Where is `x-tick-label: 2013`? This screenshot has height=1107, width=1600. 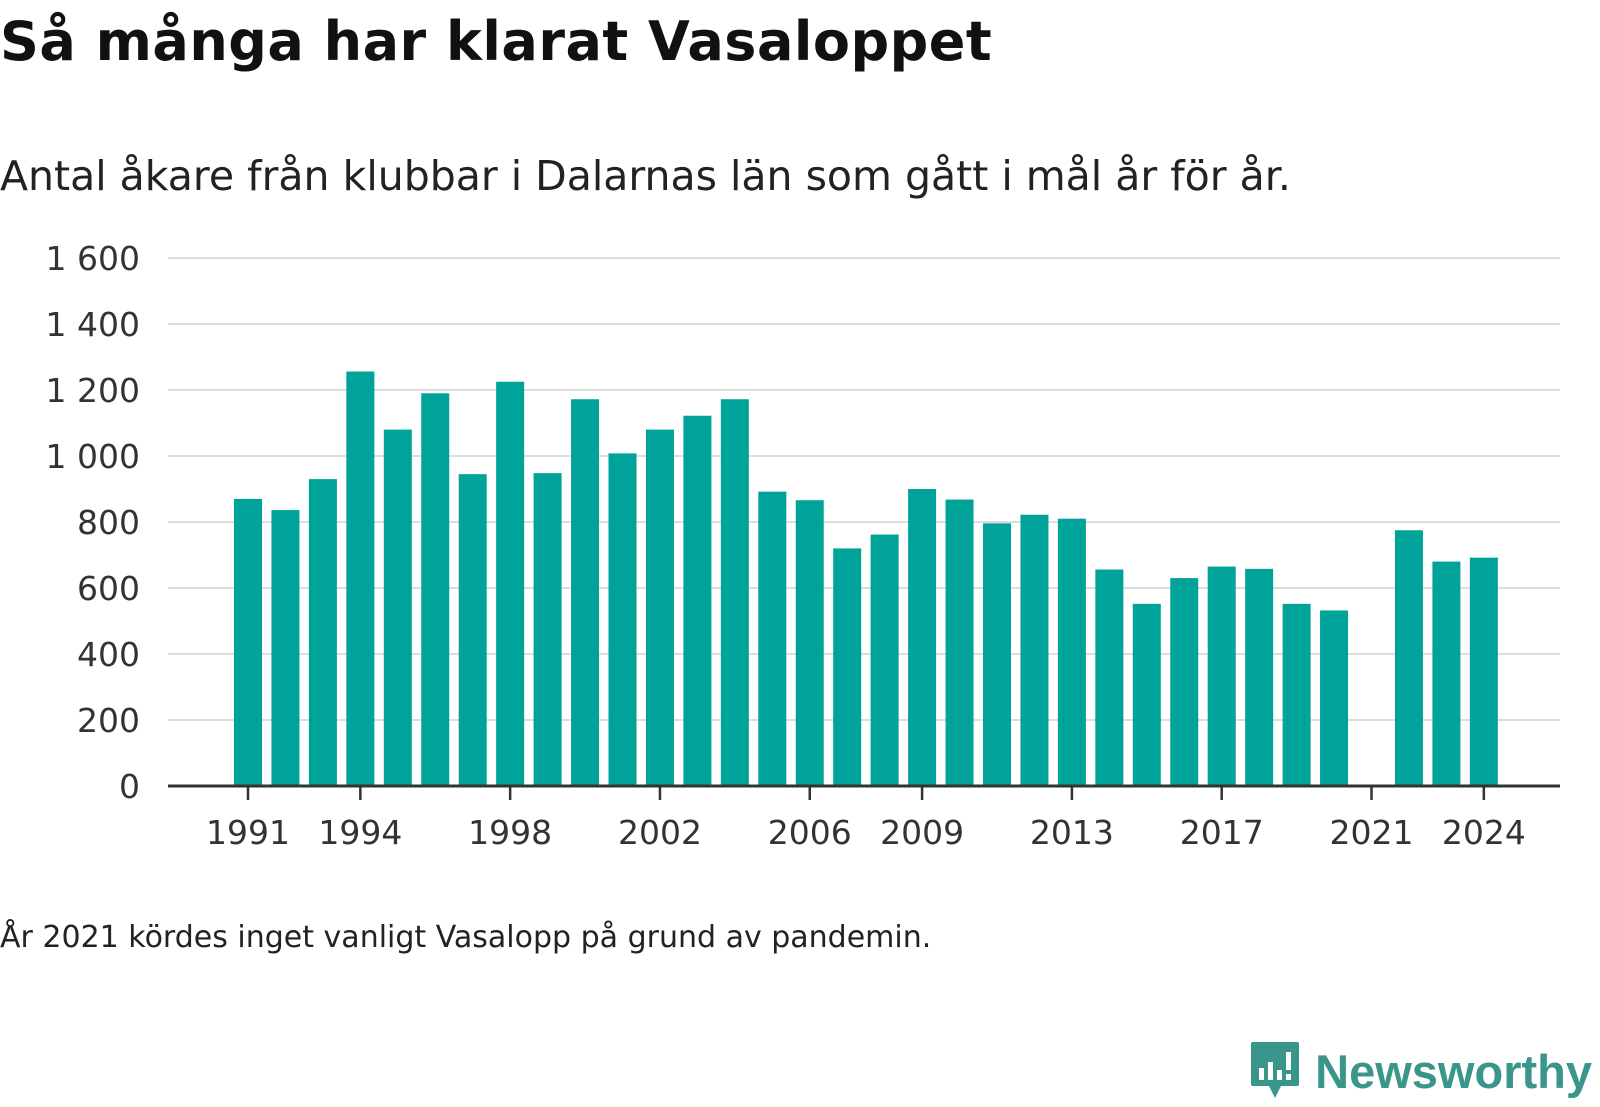
x-tick-label: 2013 is located at coordinates (1072, 832).